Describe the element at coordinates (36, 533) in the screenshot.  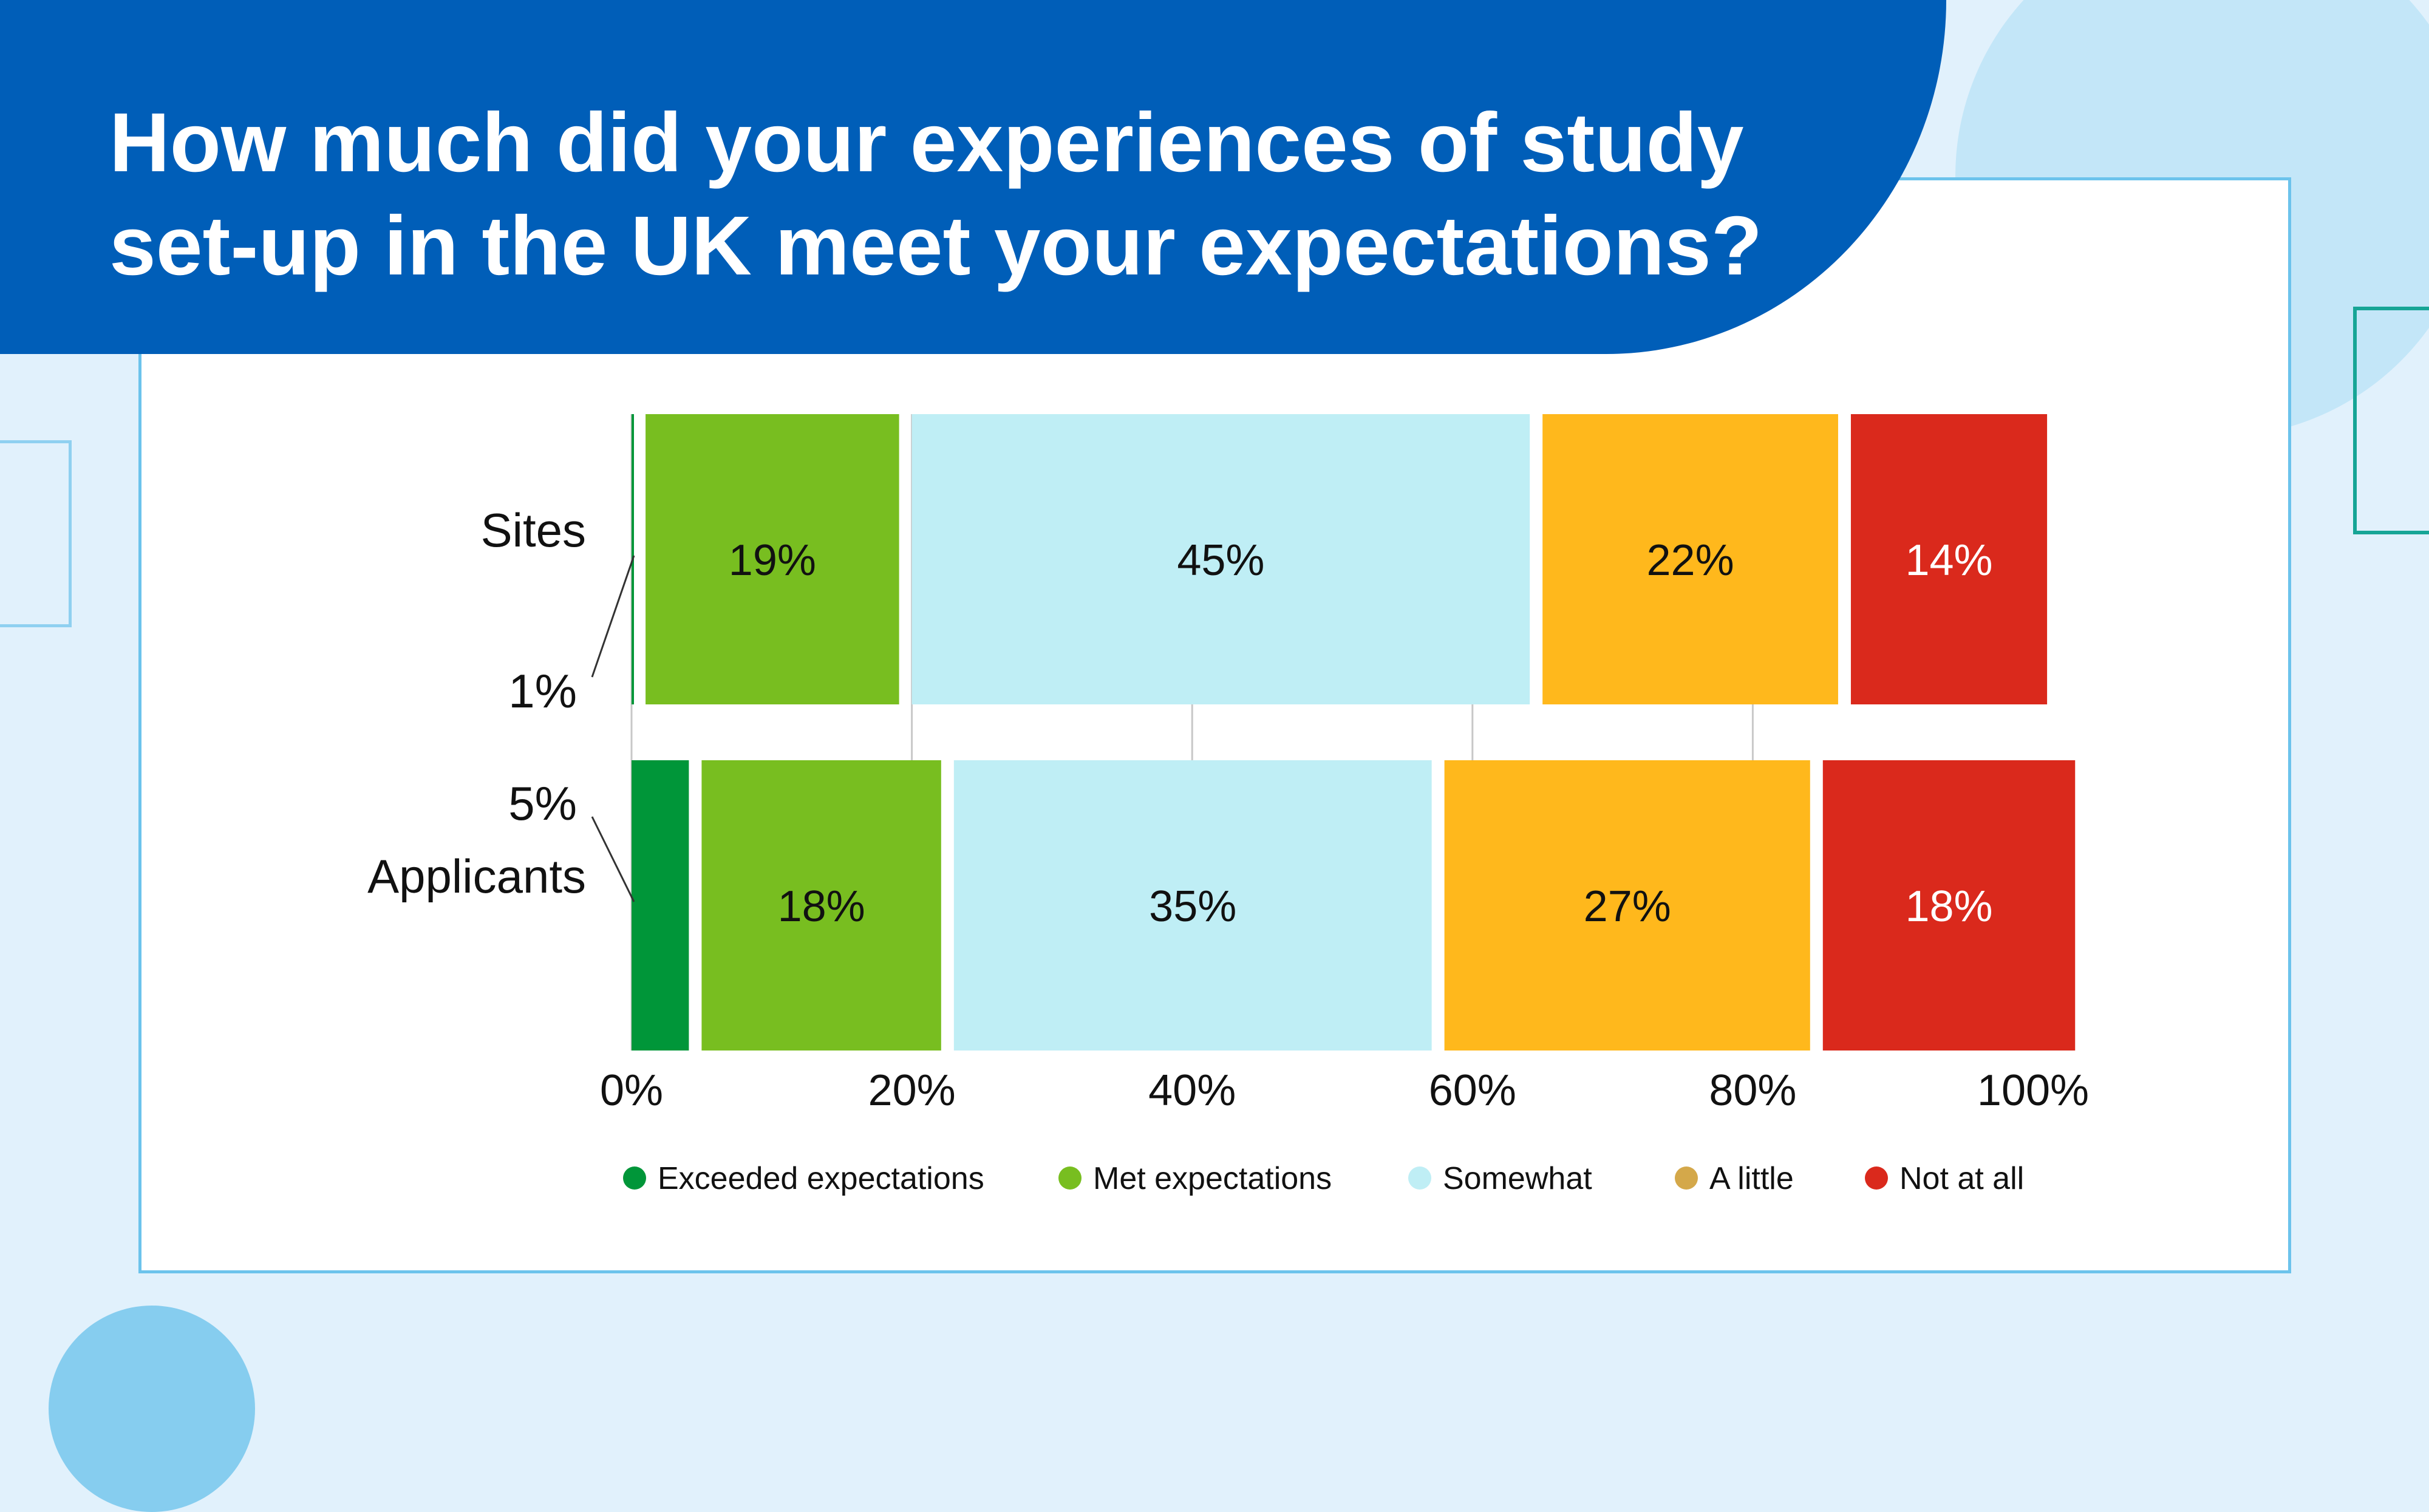
I see `decorative-outline-left` at that location.